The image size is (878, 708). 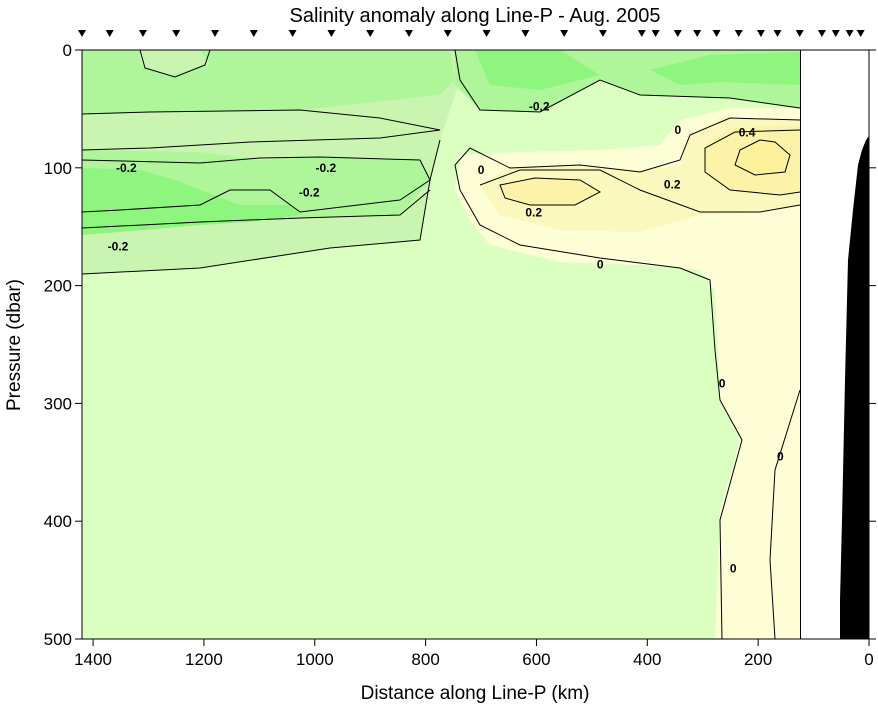 I want to click on x-tick-label: 800, so click(x=425, y=659).